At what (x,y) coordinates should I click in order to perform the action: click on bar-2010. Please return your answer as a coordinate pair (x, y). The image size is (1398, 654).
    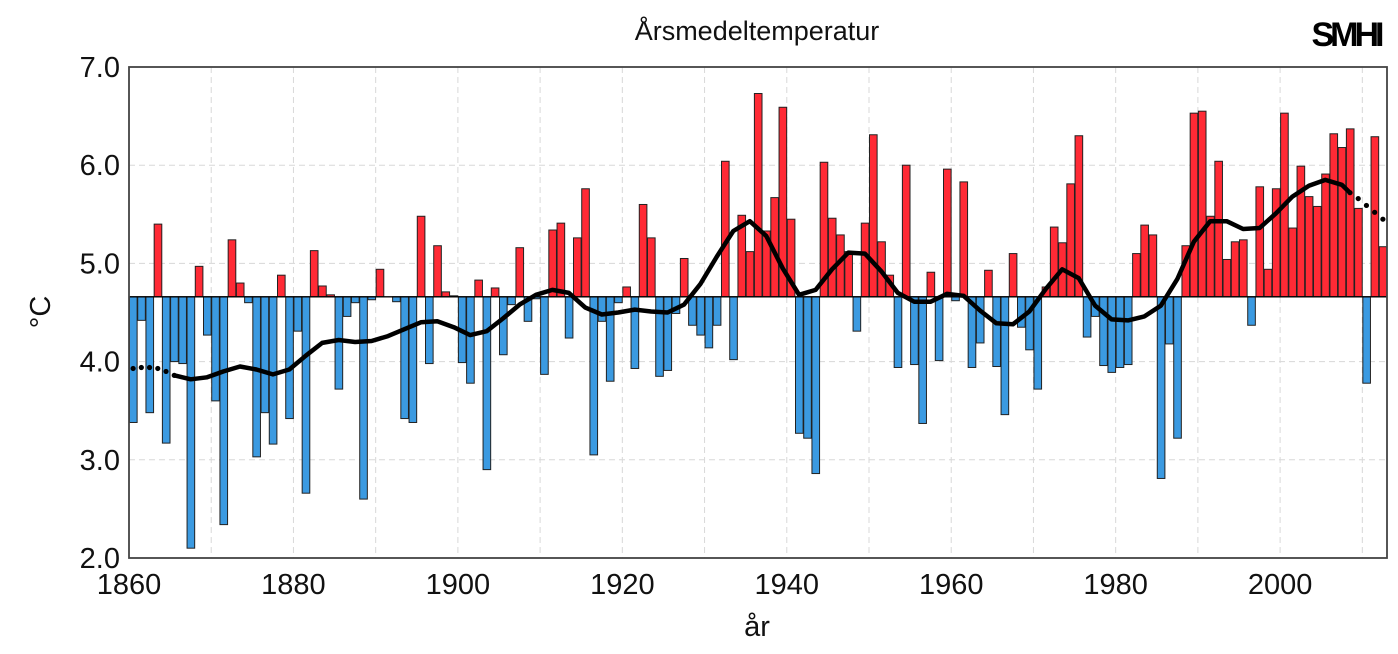
    Looking at the image, I should click on (1366, 340).